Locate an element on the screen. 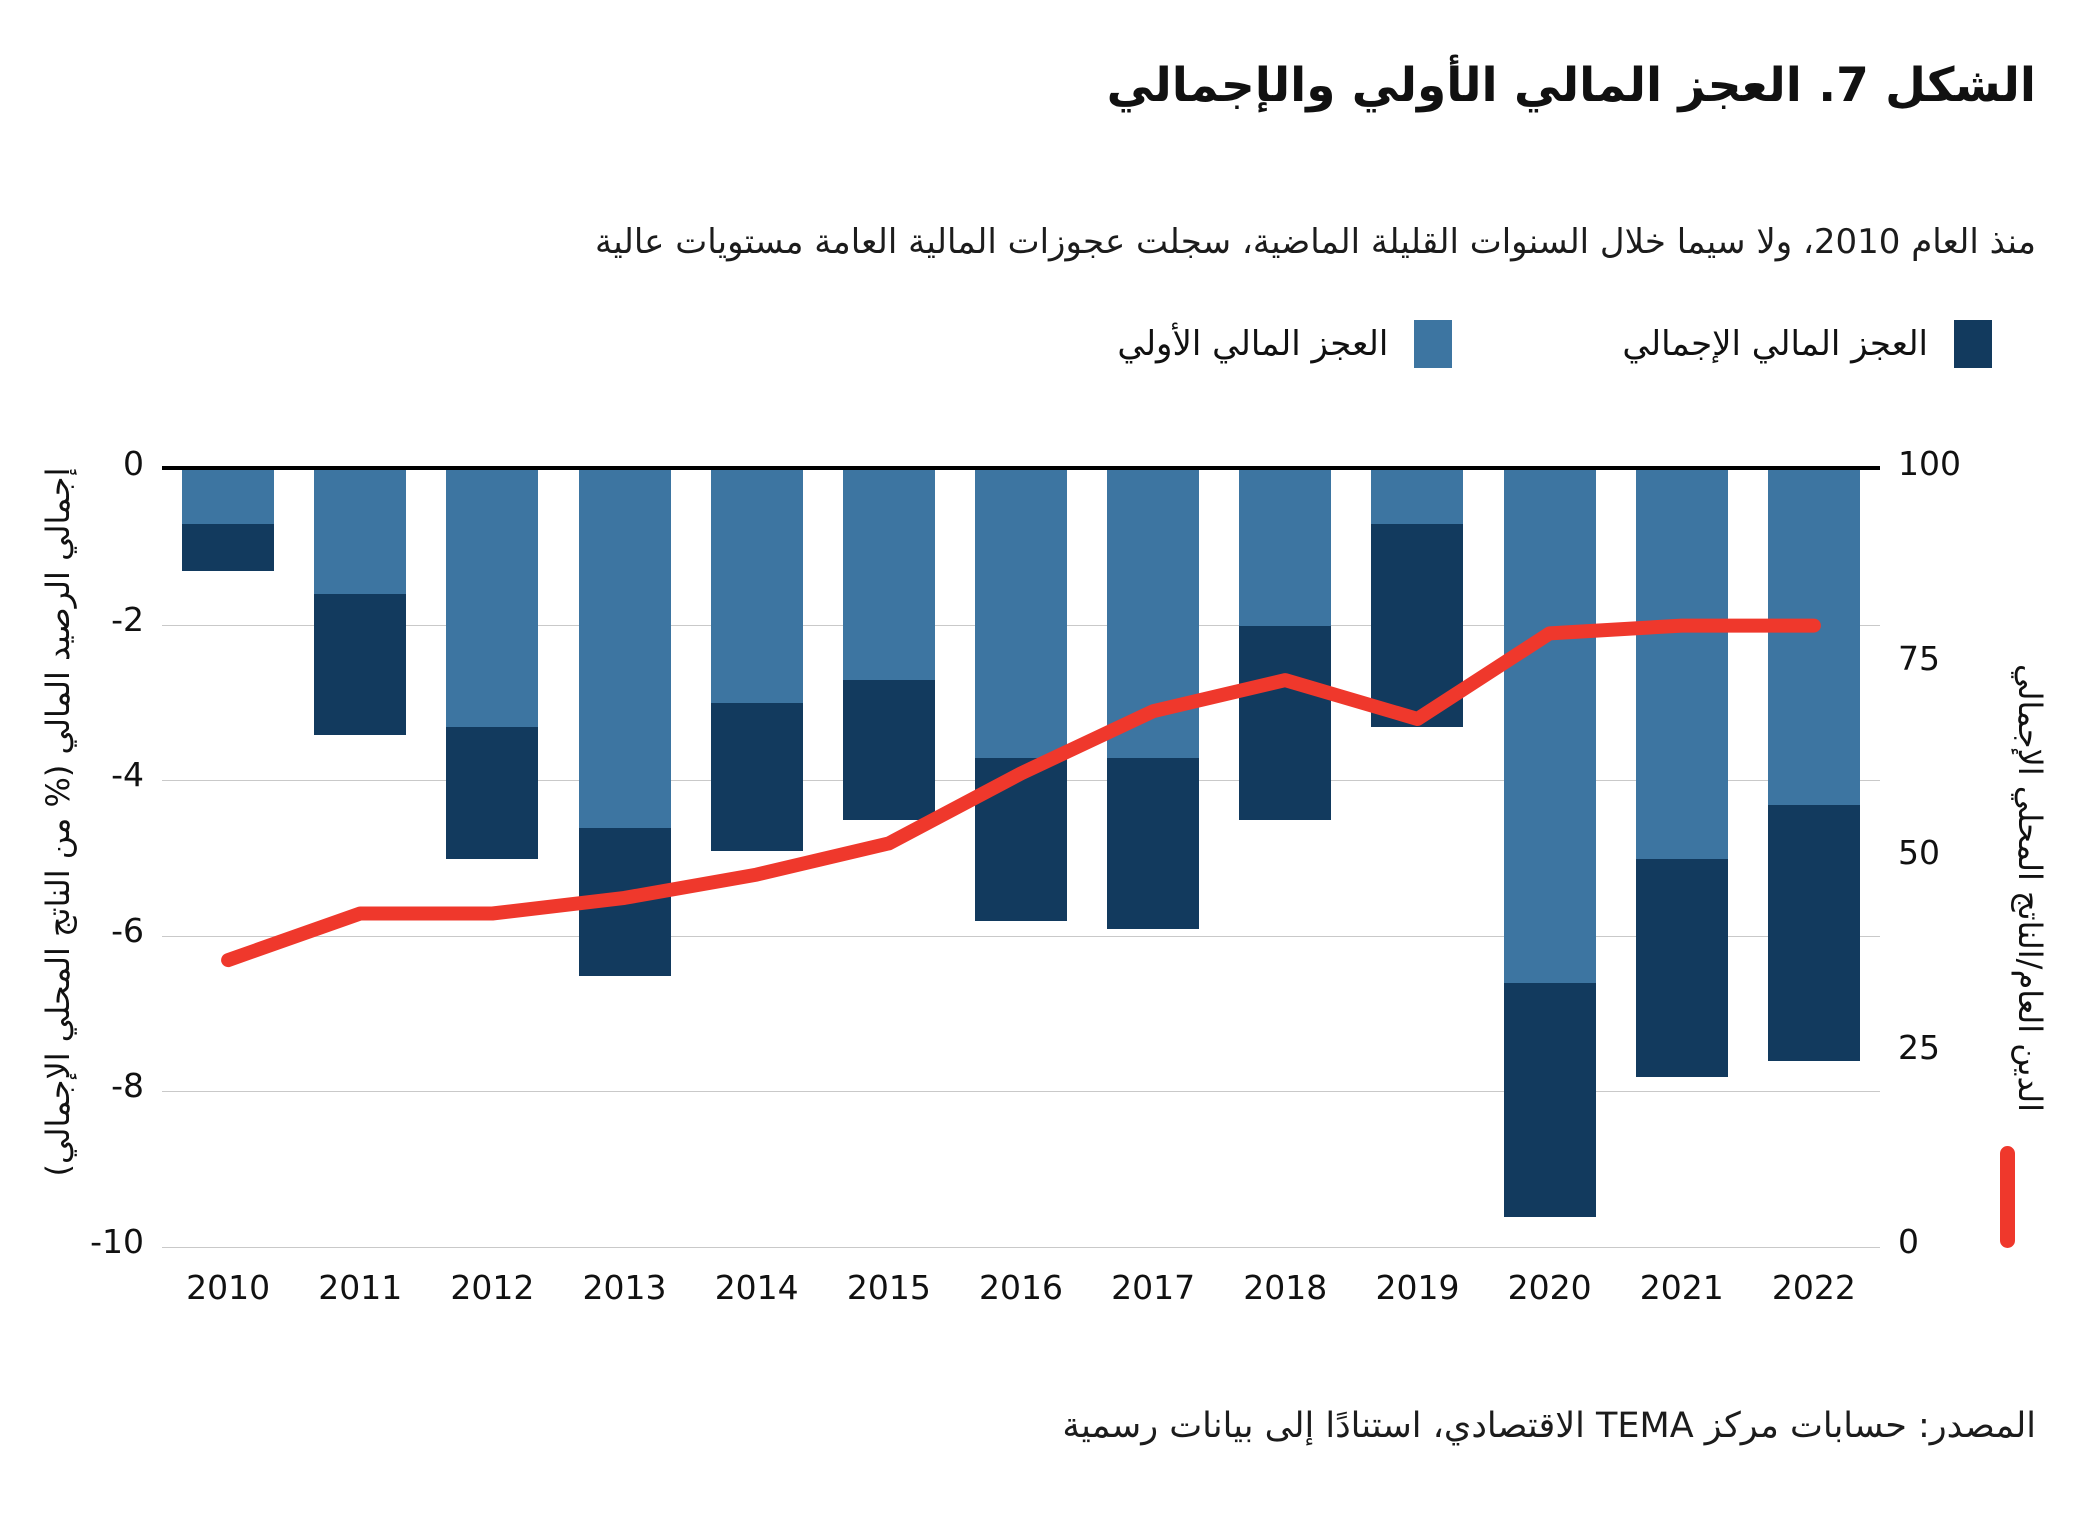 The height and width of the screenshot is (1536, 2084). legend-item-primary: العجز المالي الأولي is located at coordinates (1285, 344).